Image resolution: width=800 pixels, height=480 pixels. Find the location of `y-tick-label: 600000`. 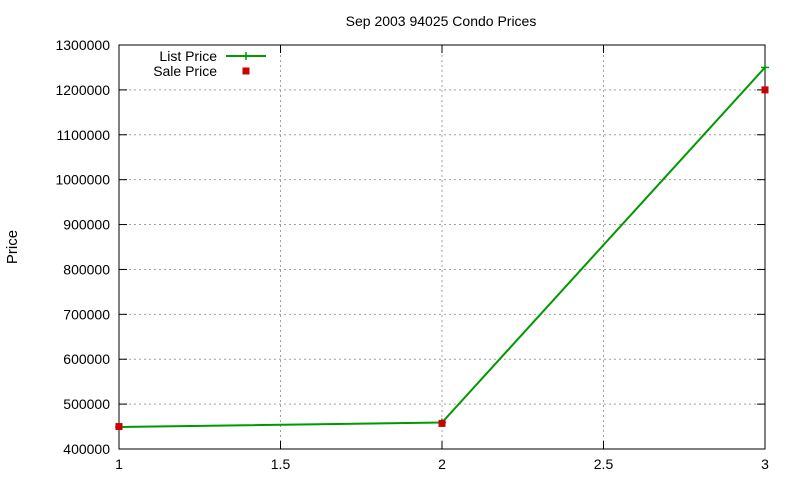

y-tick-label: 600000 is located at coordinates (86, 359).